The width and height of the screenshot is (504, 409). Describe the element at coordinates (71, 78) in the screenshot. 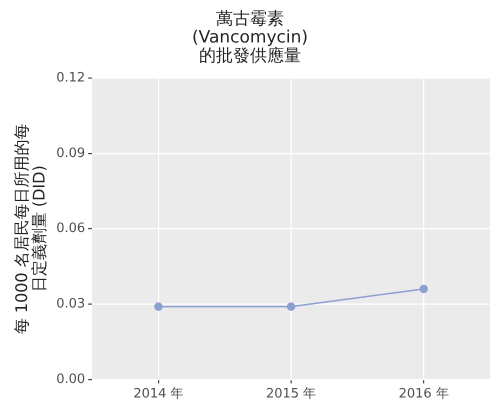

I see `y-tick-label: 0.12` at that location.